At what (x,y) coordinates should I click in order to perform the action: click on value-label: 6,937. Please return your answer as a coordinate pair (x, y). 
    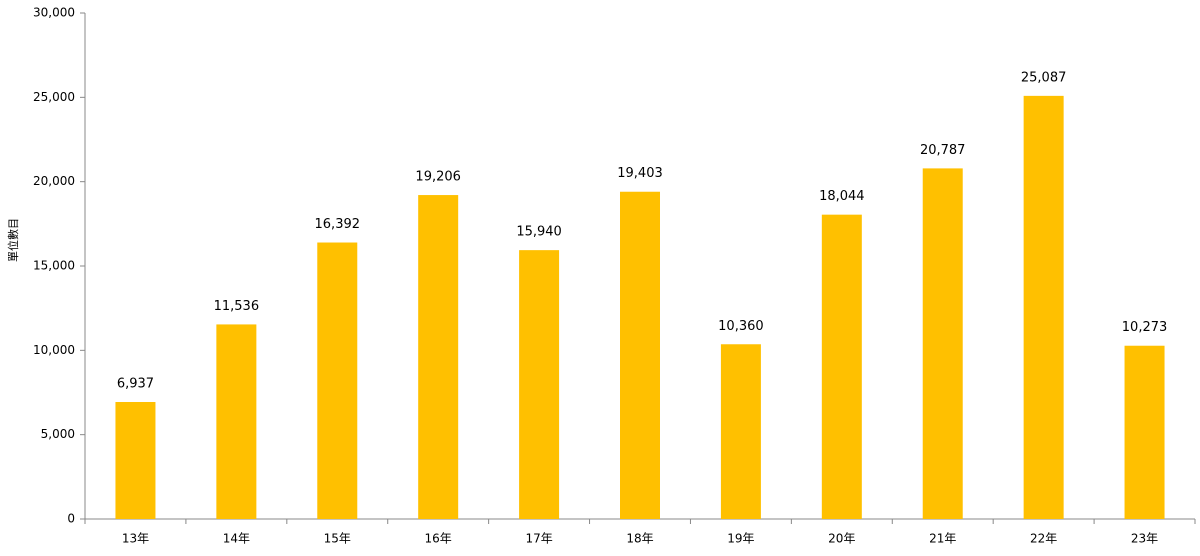
    Looking at the image, I should click on (135, 383).